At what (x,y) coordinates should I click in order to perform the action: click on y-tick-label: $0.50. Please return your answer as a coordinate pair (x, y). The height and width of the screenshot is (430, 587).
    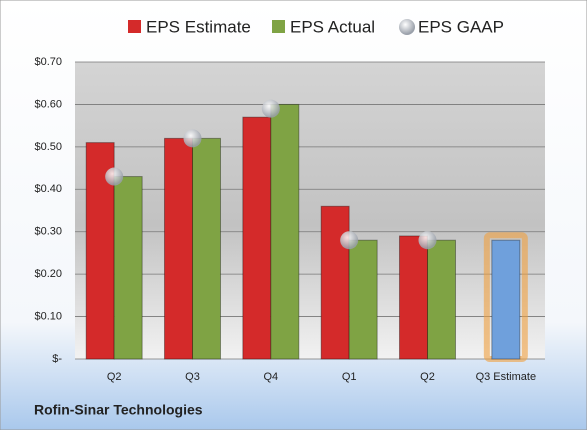
    Looking at the image, I should click on (48, 147).